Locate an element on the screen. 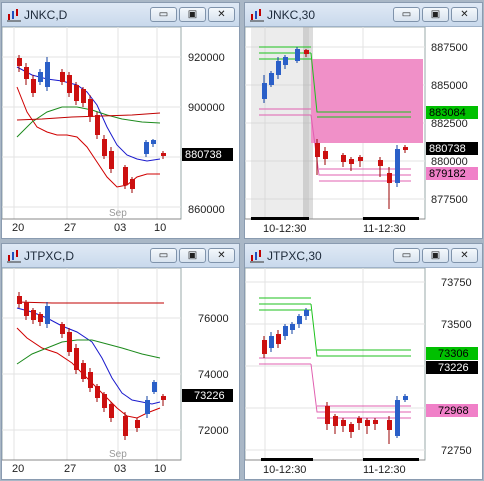  zone-box is located at coordinates (367, 101).